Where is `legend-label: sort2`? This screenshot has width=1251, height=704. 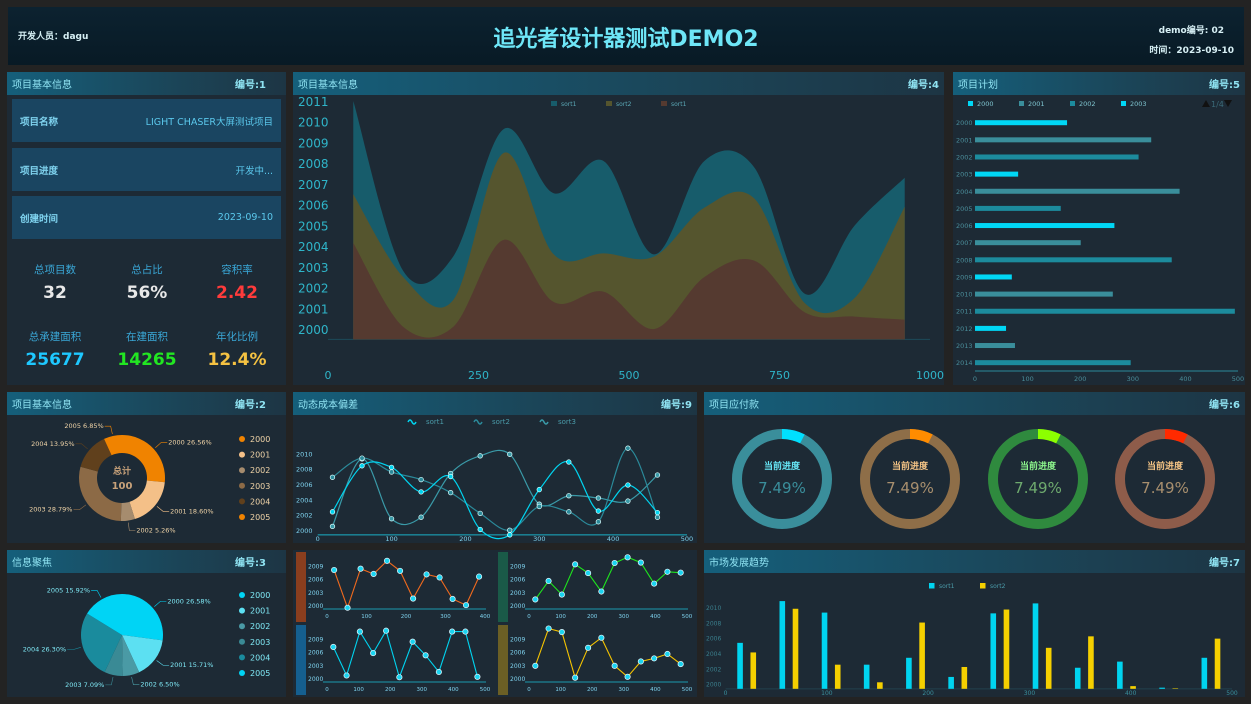 legend-label: sort2 is located at coordinates (998, 586).